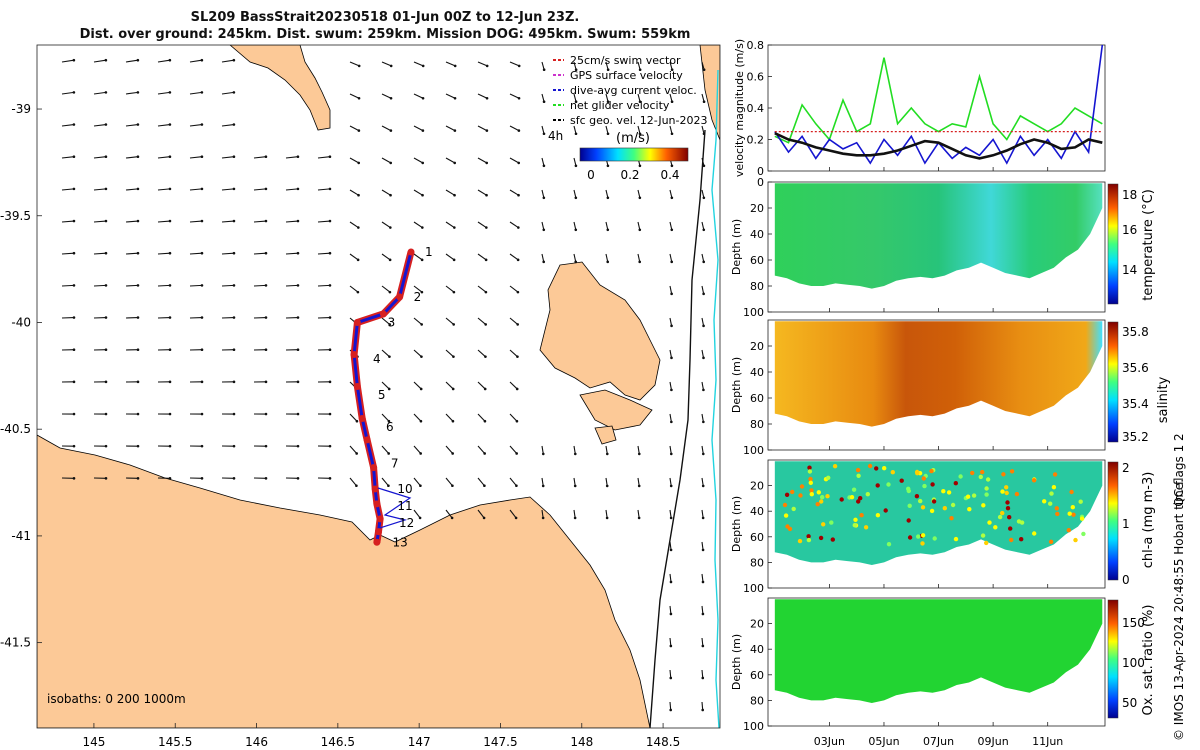 Image resolution: width=1200 pixels, height=750 pixels. What do you see at coordinates (753, 588) in the screenshot?
I see `depth-tick-label: 100` at bounding box center [753, 588].